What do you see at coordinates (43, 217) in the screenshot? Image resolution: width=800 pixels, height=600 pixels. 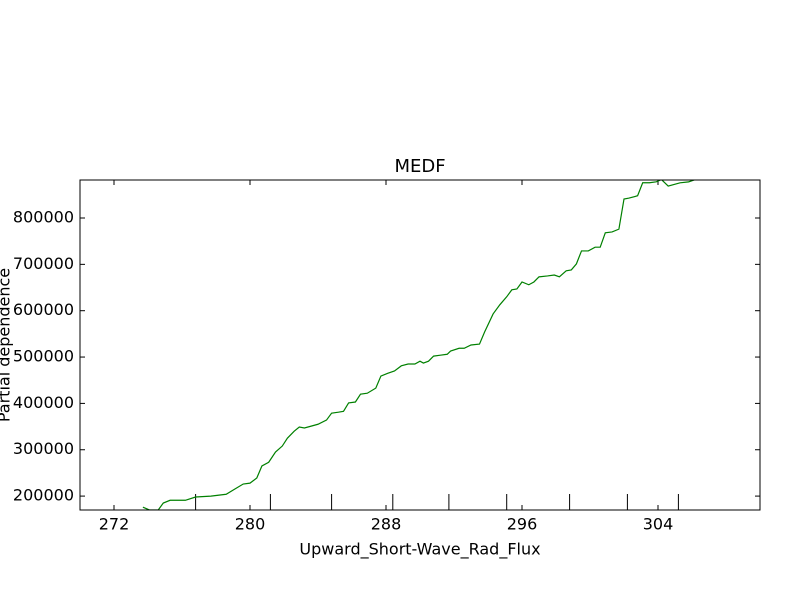 I see `y-tick-label: 800000` at bounding box center [43, 217].